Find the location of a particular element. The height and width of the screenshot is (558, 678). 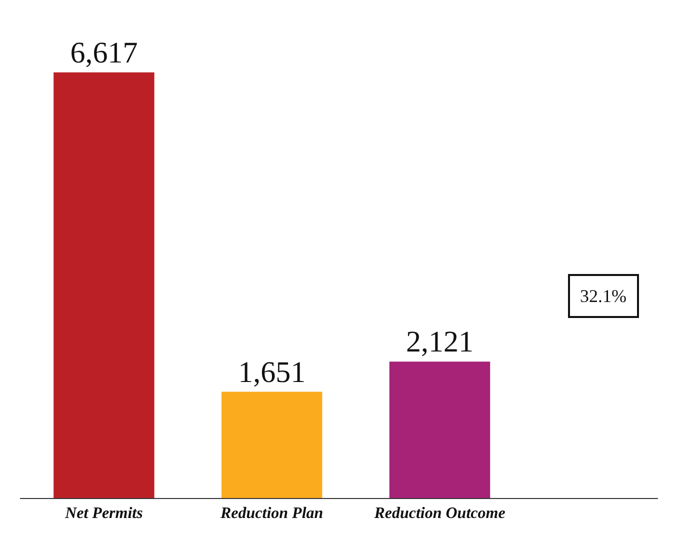

x-tick-label: Net Permits is located at coordinates (103, 513).